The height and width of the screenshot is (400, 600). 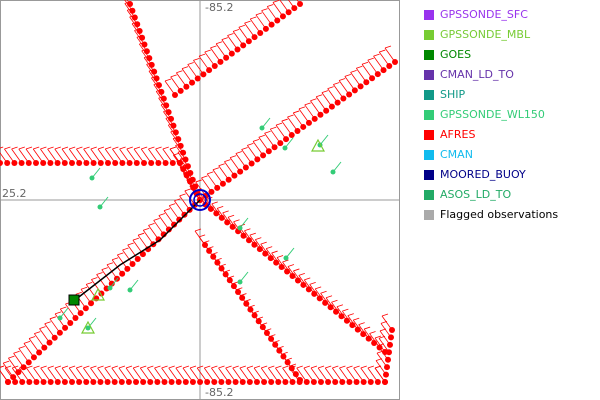 I want to click on legend-label: GPSSONDE_SFC, so click(x=484, y=14).